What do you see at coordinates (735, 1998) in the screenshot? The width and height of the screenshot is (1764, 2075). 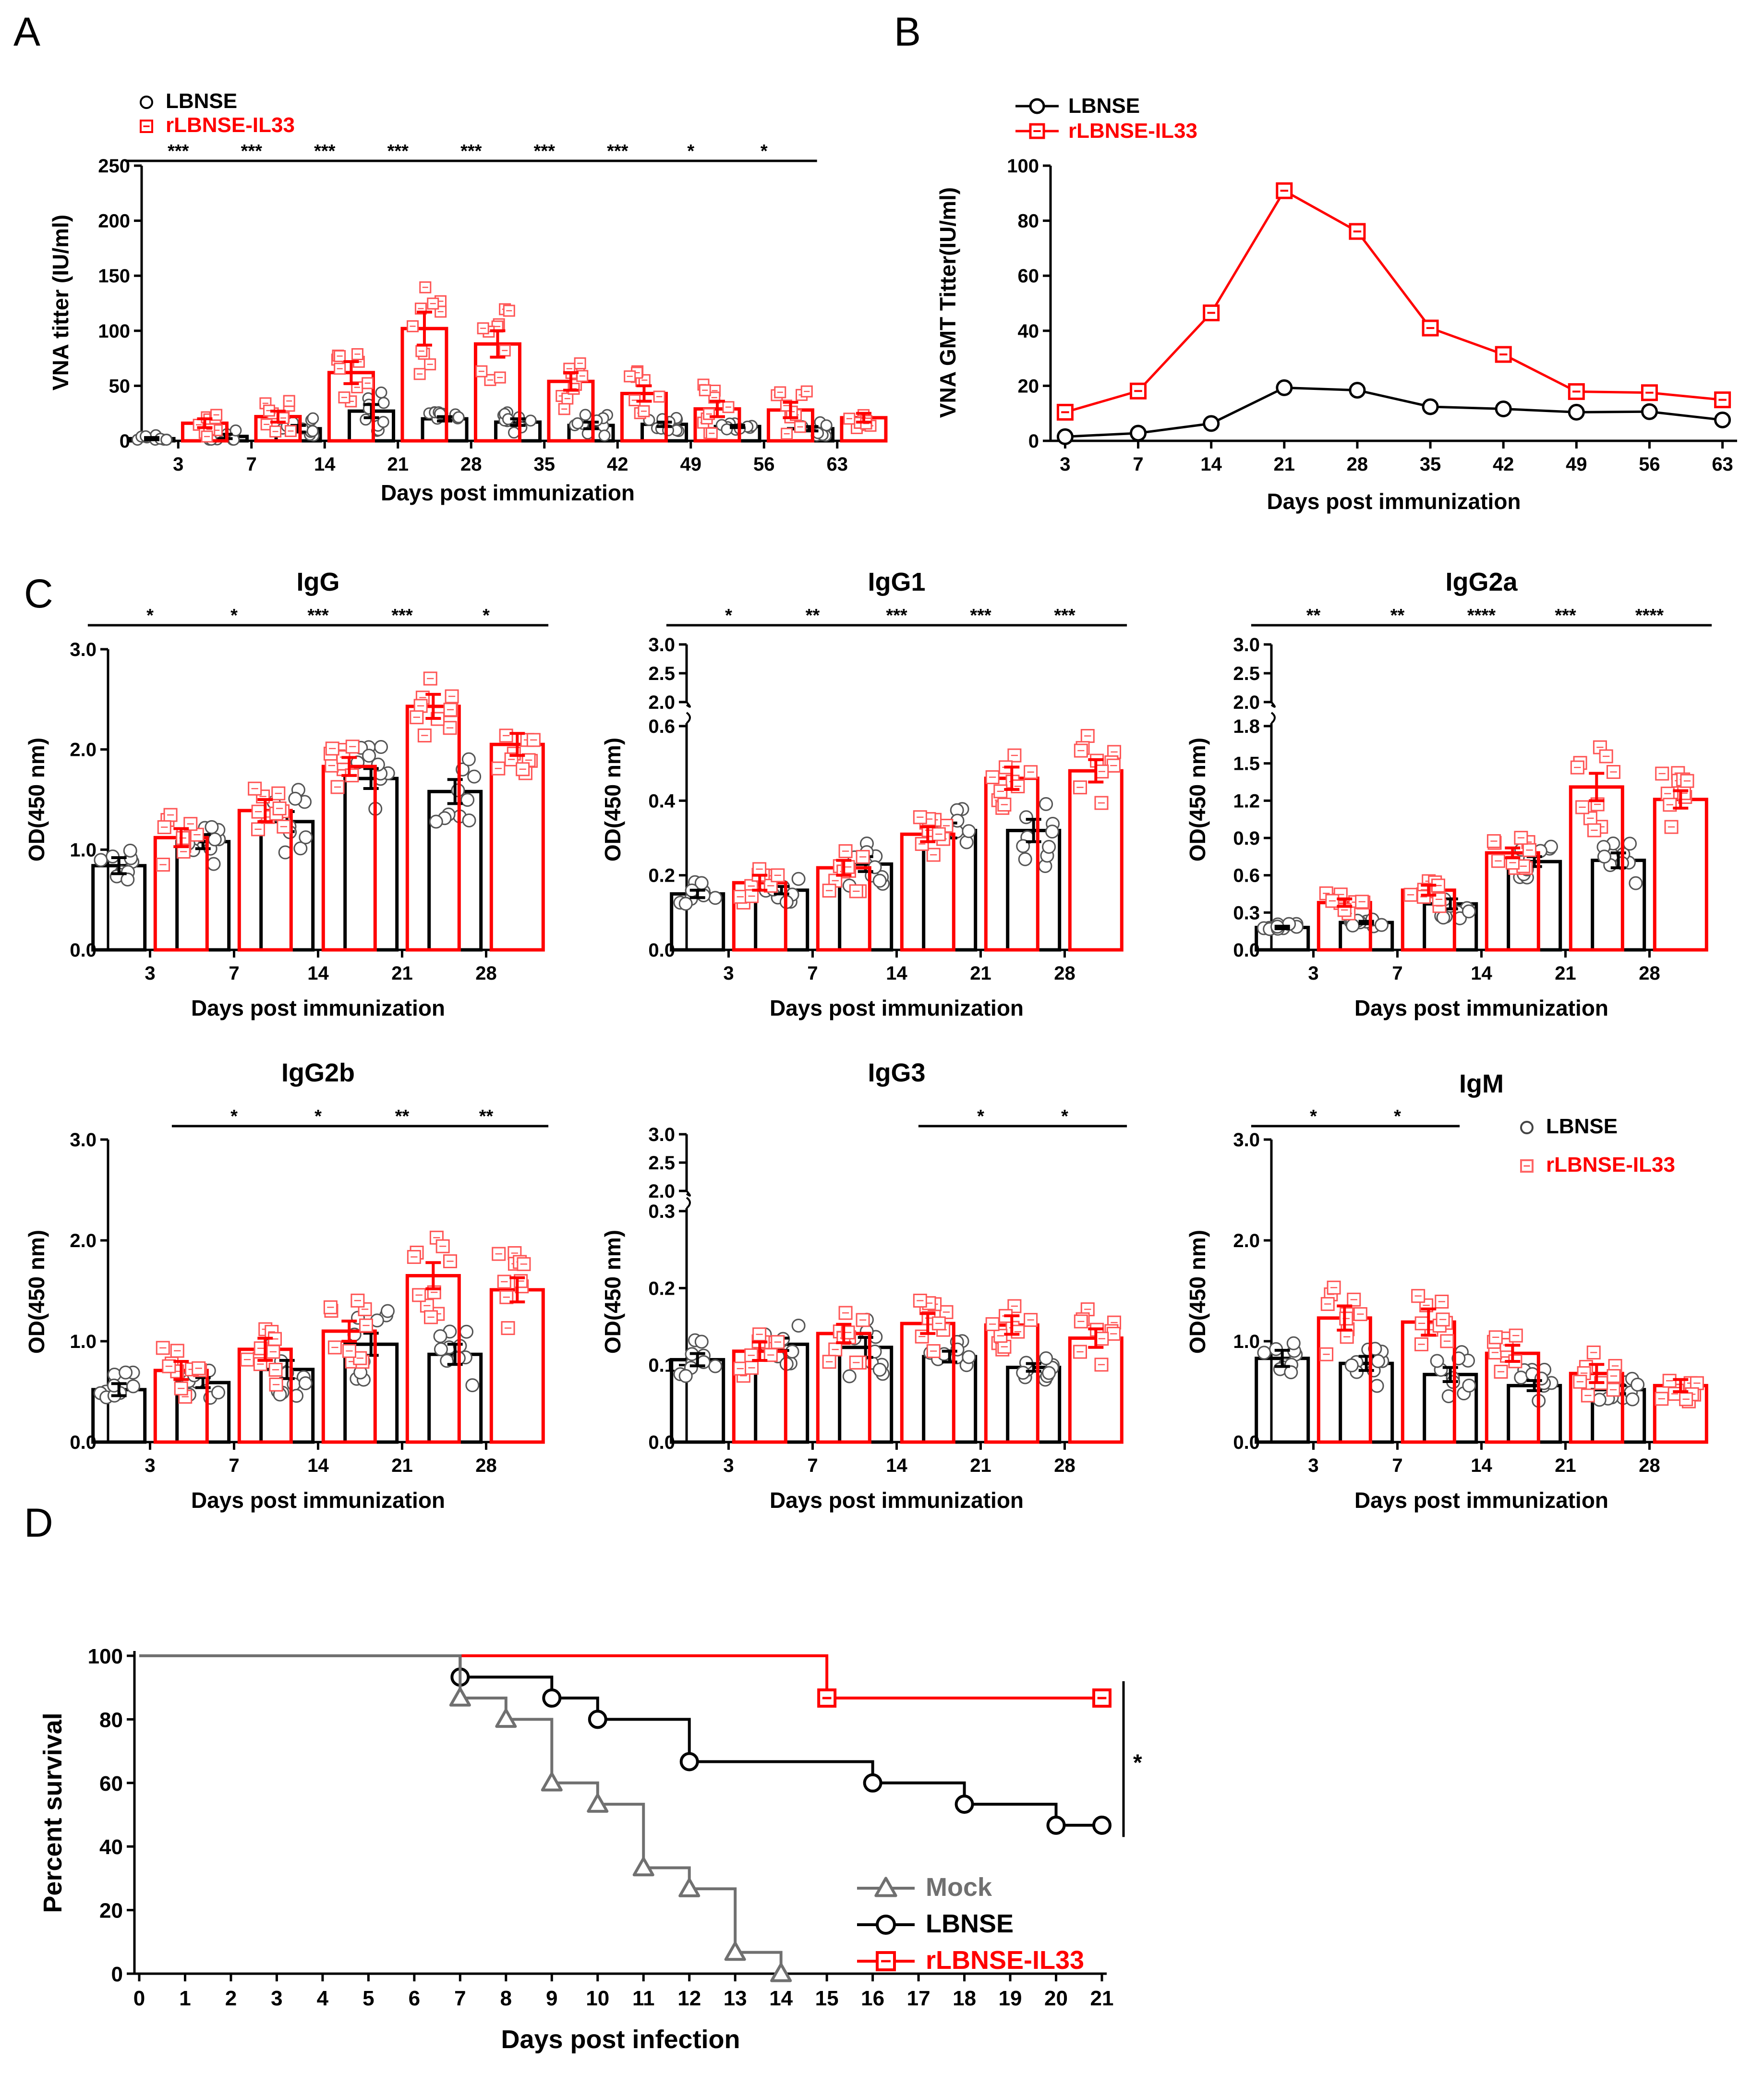 I see `x-tick-label: 13` at bounding box center [735, 1998].